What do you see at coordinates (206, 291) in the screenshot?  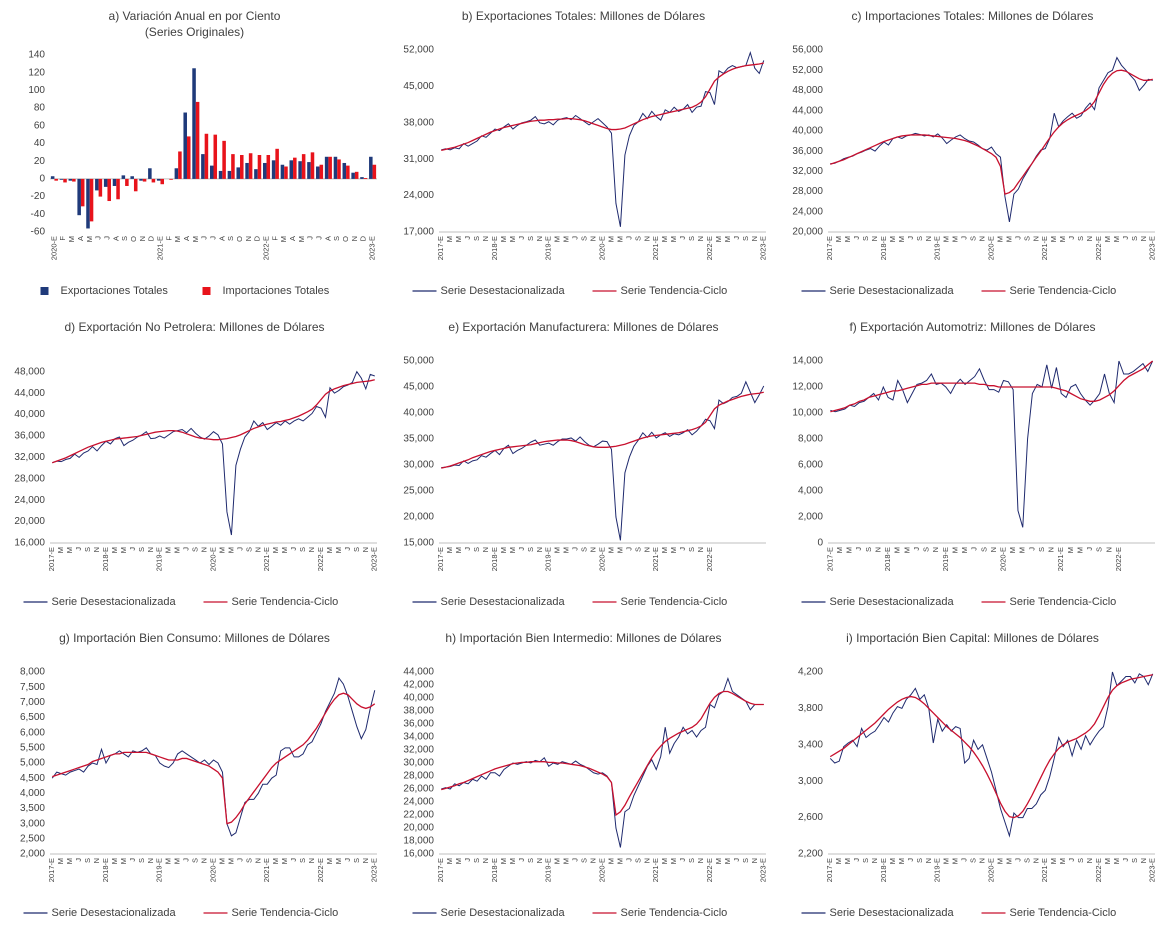 I see `legend-swatch` at bounding box center [206, 291].